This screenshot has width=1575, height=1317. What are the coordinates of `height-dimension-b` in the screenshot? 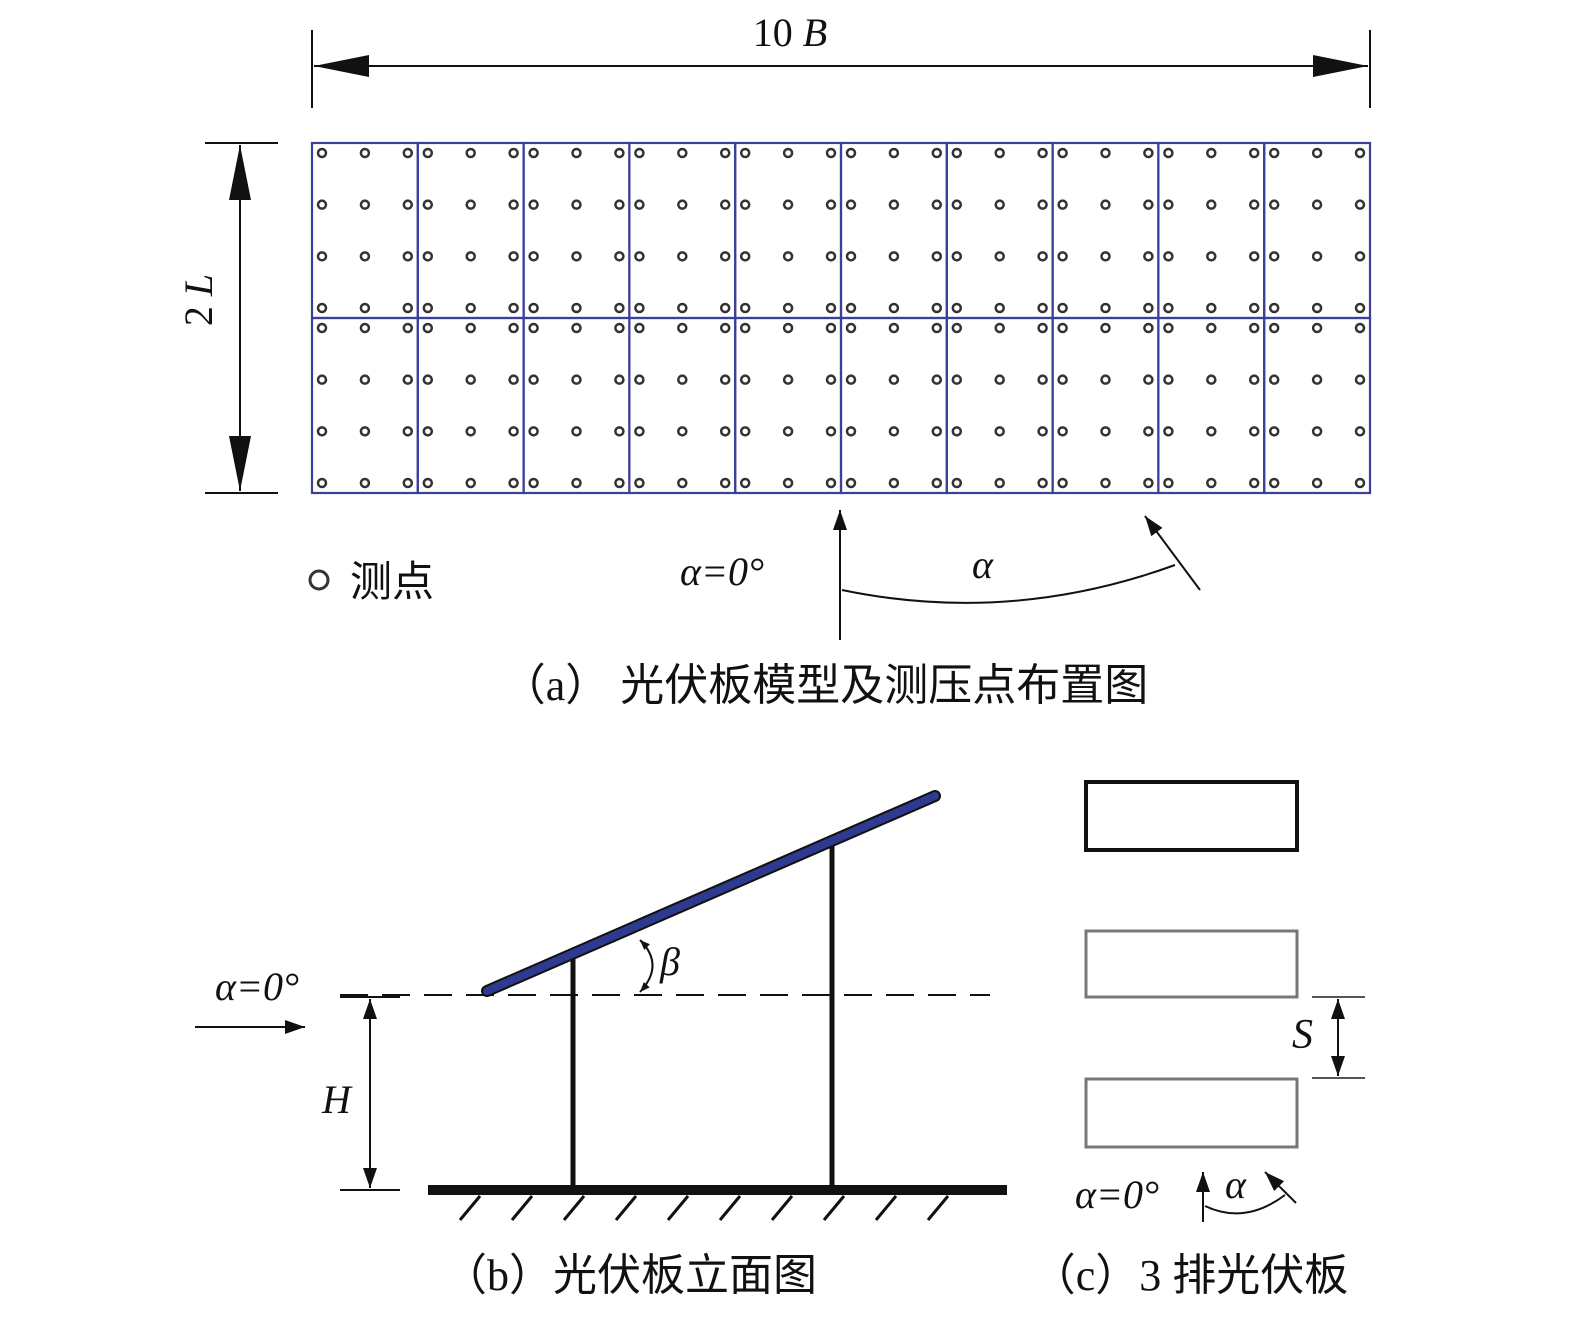 It's located at (370, 1093).